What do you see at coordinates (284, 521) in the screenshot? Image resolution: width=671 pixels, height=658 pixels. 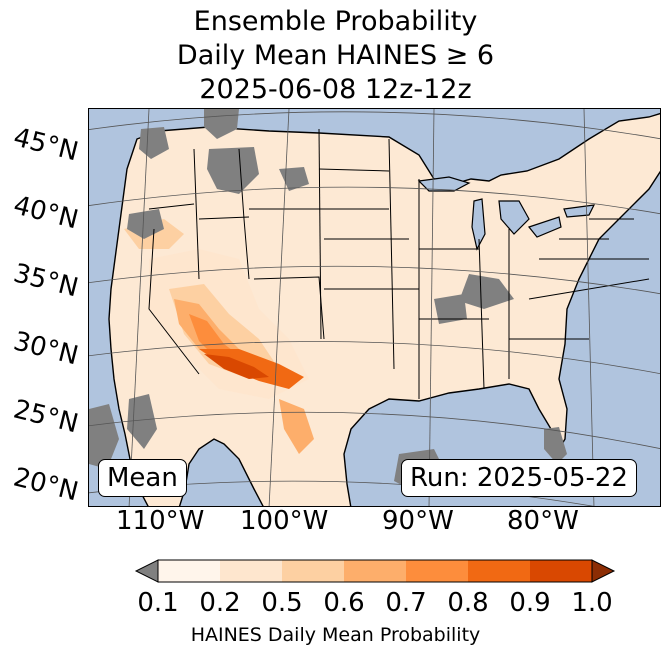 I see `lon-label-100w: 100°W` at bounding box center [284, 521].